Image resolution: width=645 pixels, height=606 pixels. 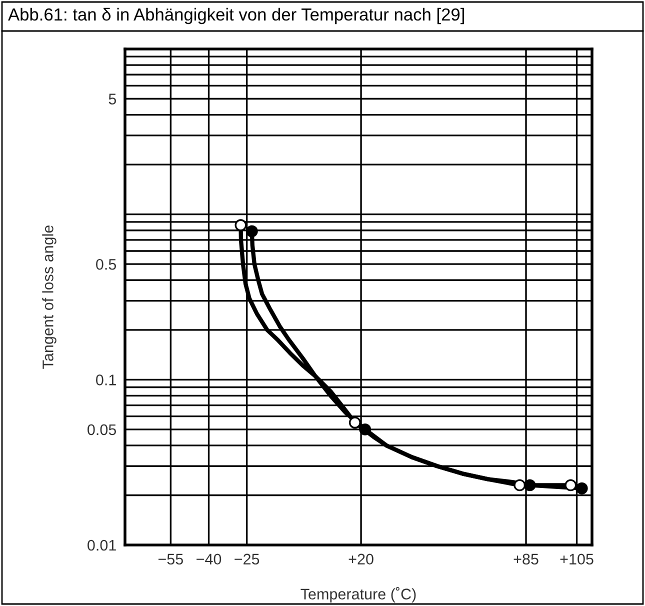 What do you see at coordinates (106, 264) in the screenshot?
I see `y-tick-label: 0.5` at bounding box center [106, 264].